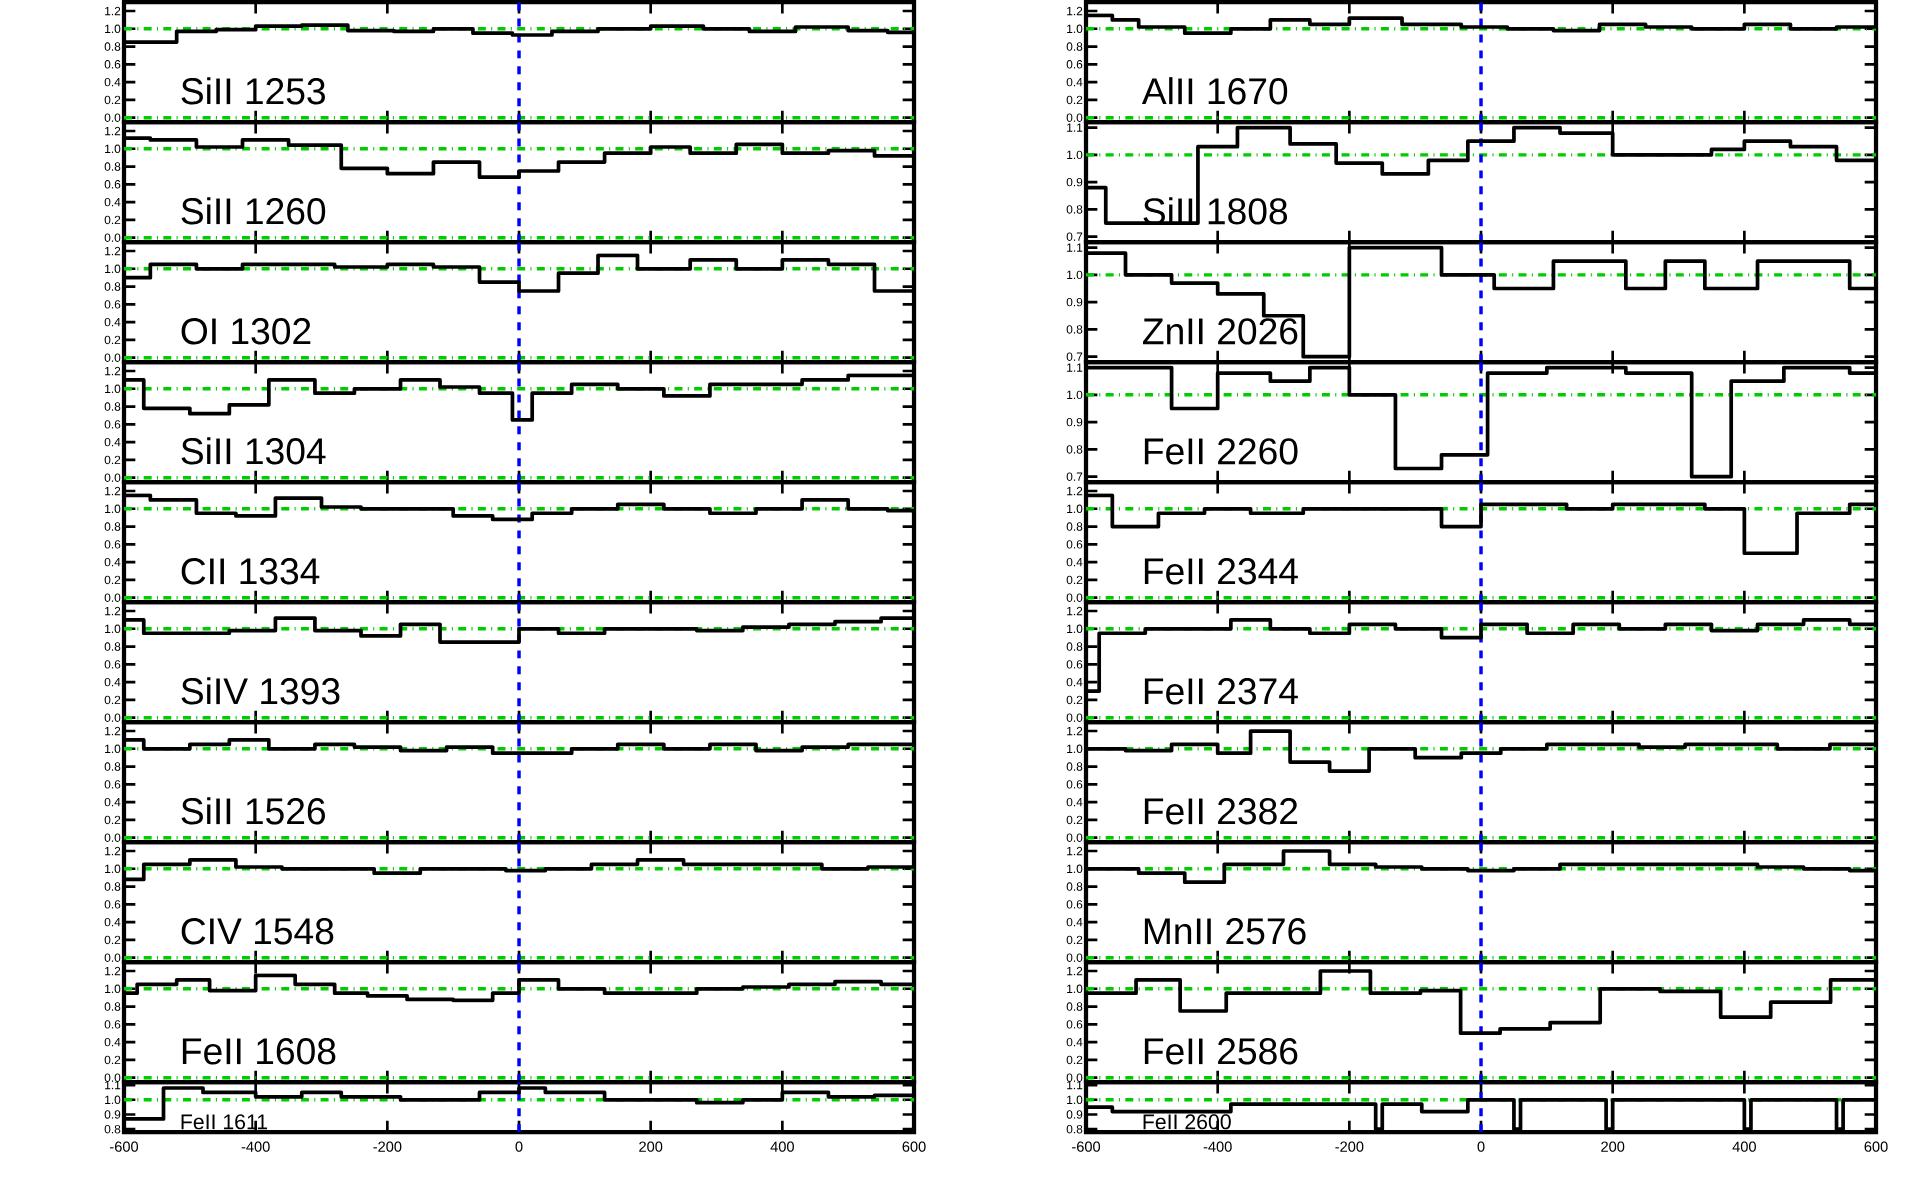  Describe the element at coordinates (1221, 811) in the screenshot. I see `text: FeII 2382` at that location.